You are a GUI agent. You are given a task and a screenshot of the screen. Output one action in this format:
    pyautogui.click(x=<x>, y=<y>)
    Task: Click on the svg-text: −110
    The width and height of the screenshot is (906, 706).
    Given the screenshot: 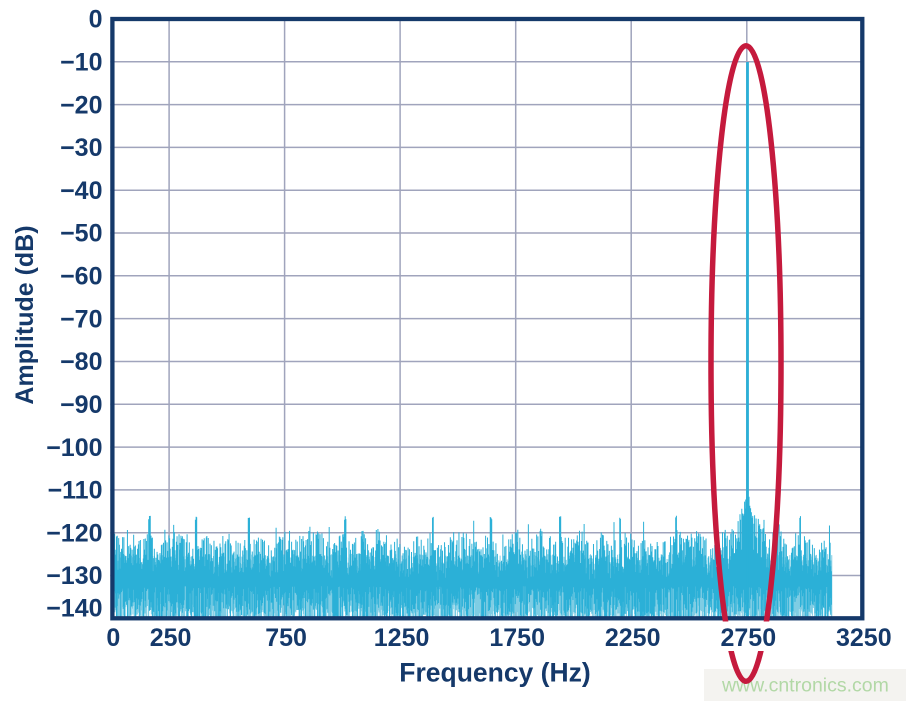 What is the action you would take?
    pyautogui.click(x=75, y=491)
    